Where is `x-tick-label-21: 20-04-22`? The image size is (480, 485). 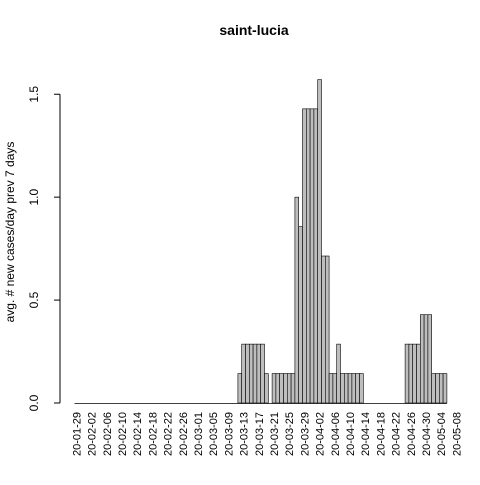 x-tick-label-21: 20-04-22 is located at coordinates (397, 434).